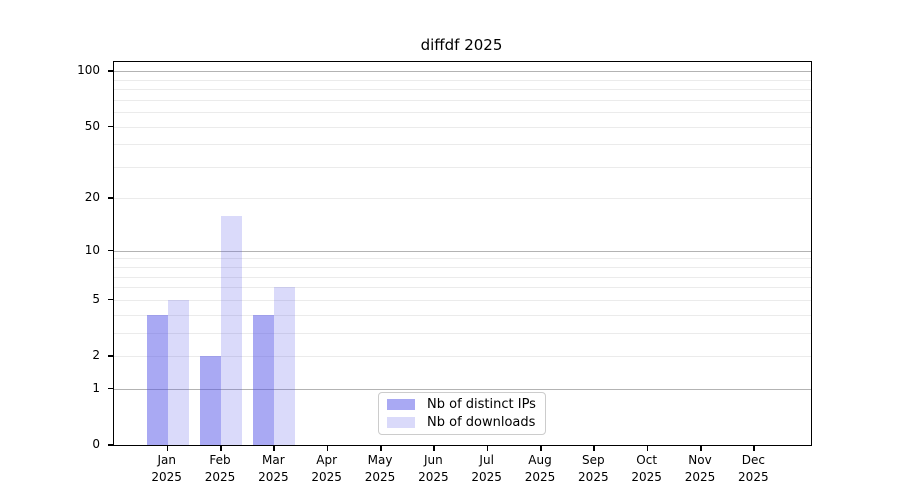  Describe the element at coordinates (380, 468) in the screenshot. I see `x-tick-label: May 2025` at that location.